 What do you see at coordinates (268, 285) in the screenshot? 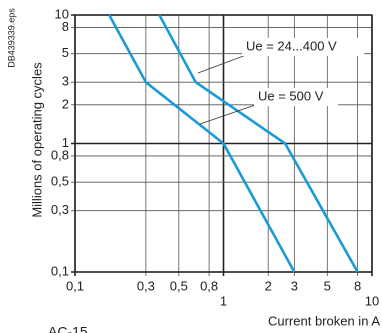
I see `x-tick-label: 2` at bounding box center [268, 285].